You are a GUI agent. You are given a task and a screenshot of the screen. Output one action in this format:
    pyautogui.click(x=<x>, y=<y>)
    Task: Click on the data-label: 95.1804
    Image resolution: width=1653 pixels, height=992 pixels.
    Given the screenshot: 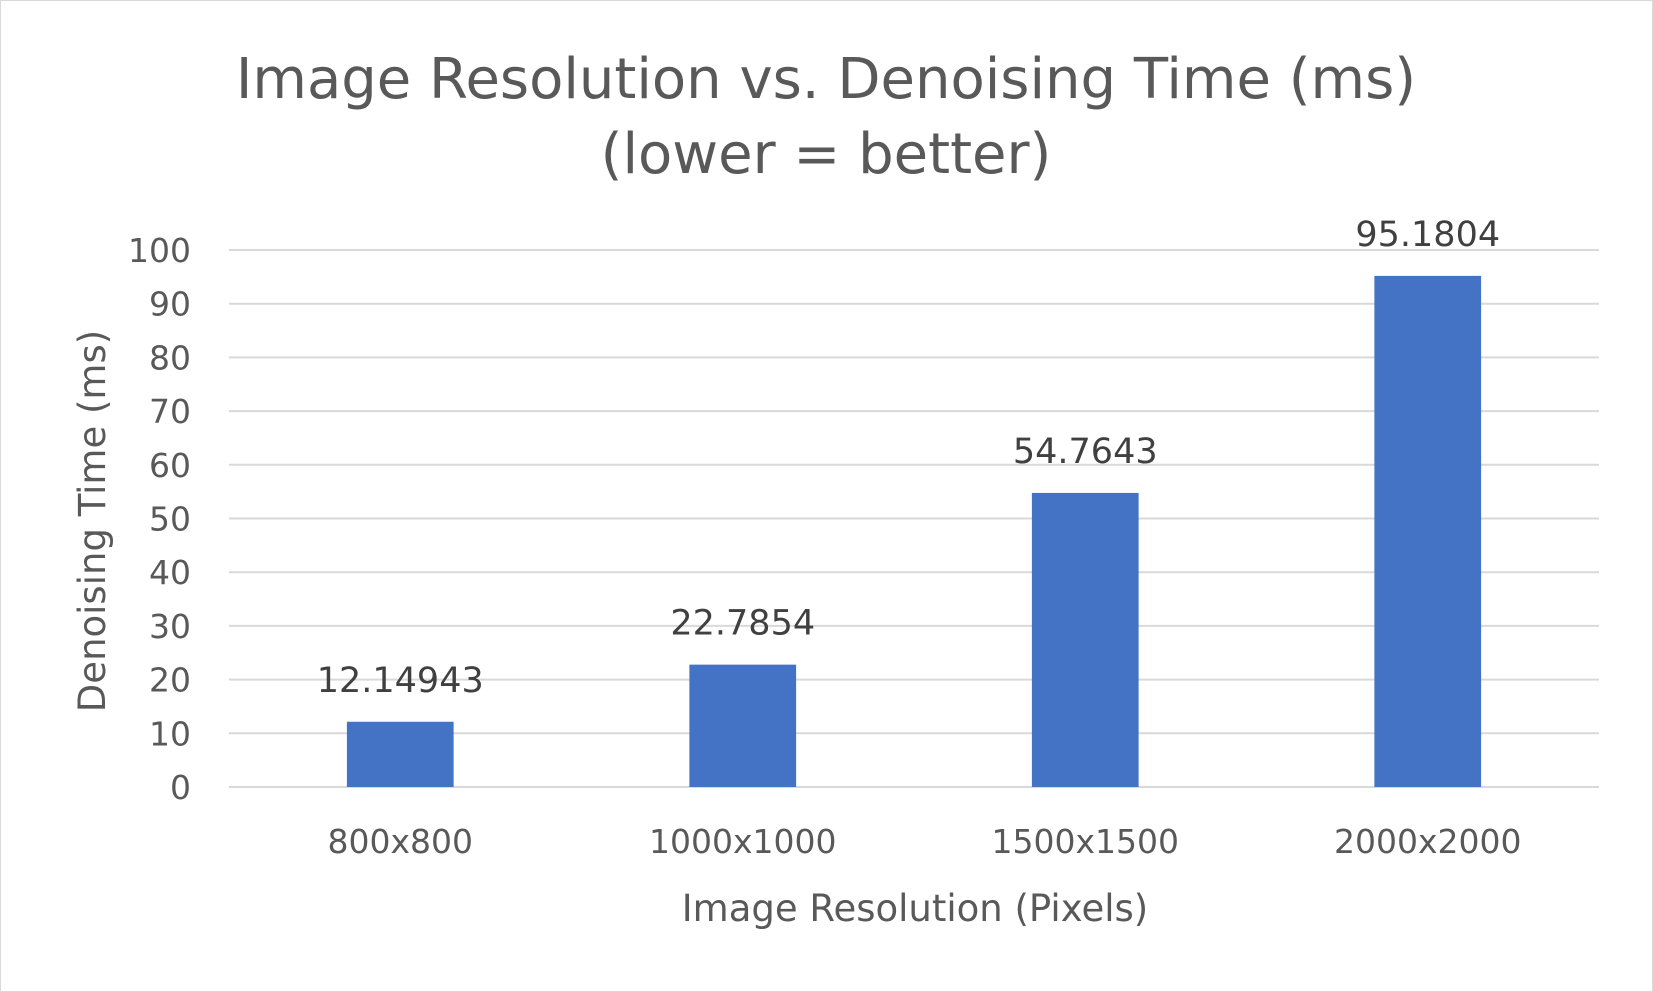 What is the action you would take?
    pyautogui.click(x=1427, y=235)
    